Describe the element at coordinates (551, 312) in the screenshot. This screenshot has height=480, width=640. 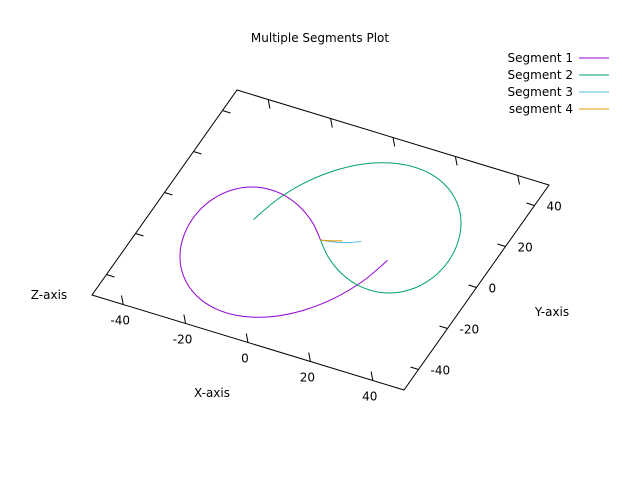
I see `y-axis-label: Y-axis` at that location.